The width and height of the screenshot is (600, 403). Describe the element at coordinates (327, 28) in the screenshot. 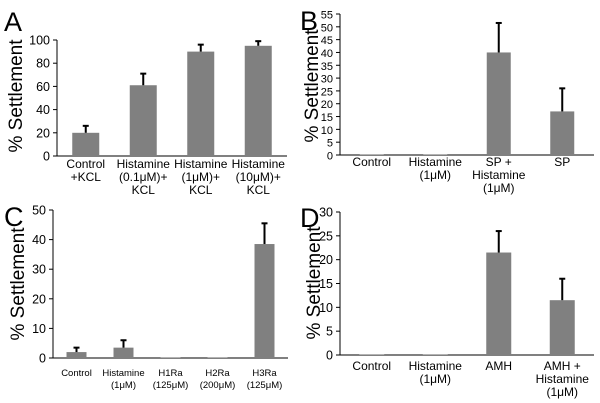

I see `panel-b-y-tick-label: 50` at that location.